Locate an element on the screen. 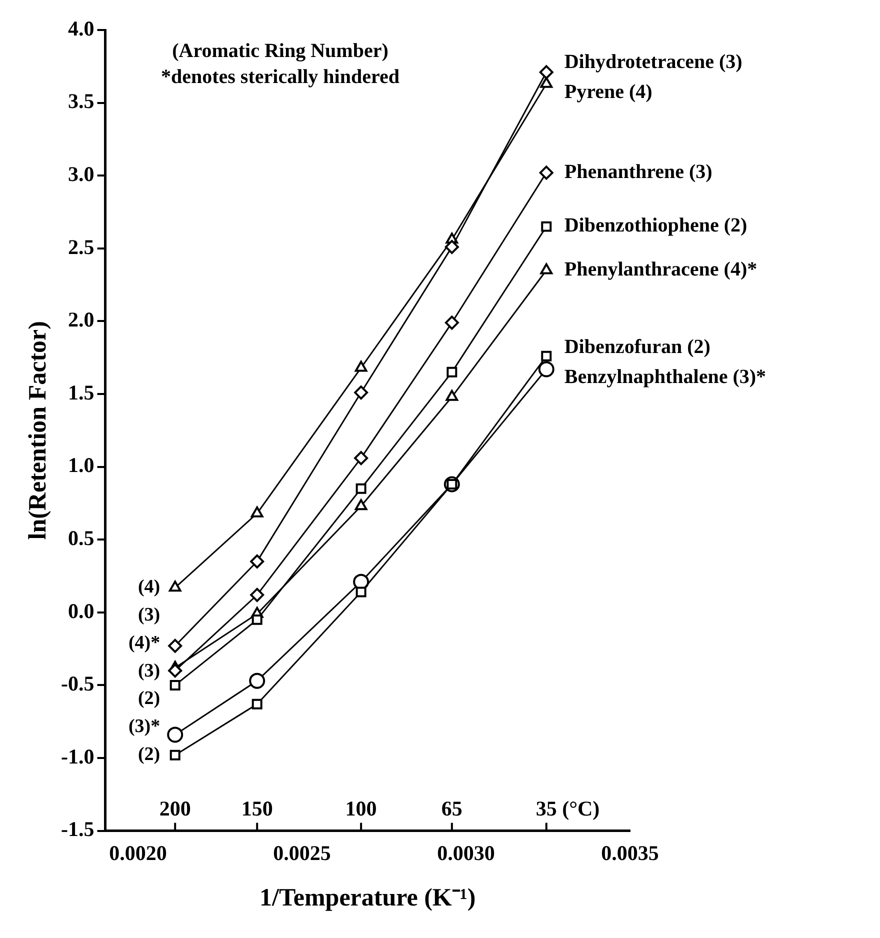 The width and height of the screenshot is (880, 938). annotation: (4) is located at coordinates (149, 587).